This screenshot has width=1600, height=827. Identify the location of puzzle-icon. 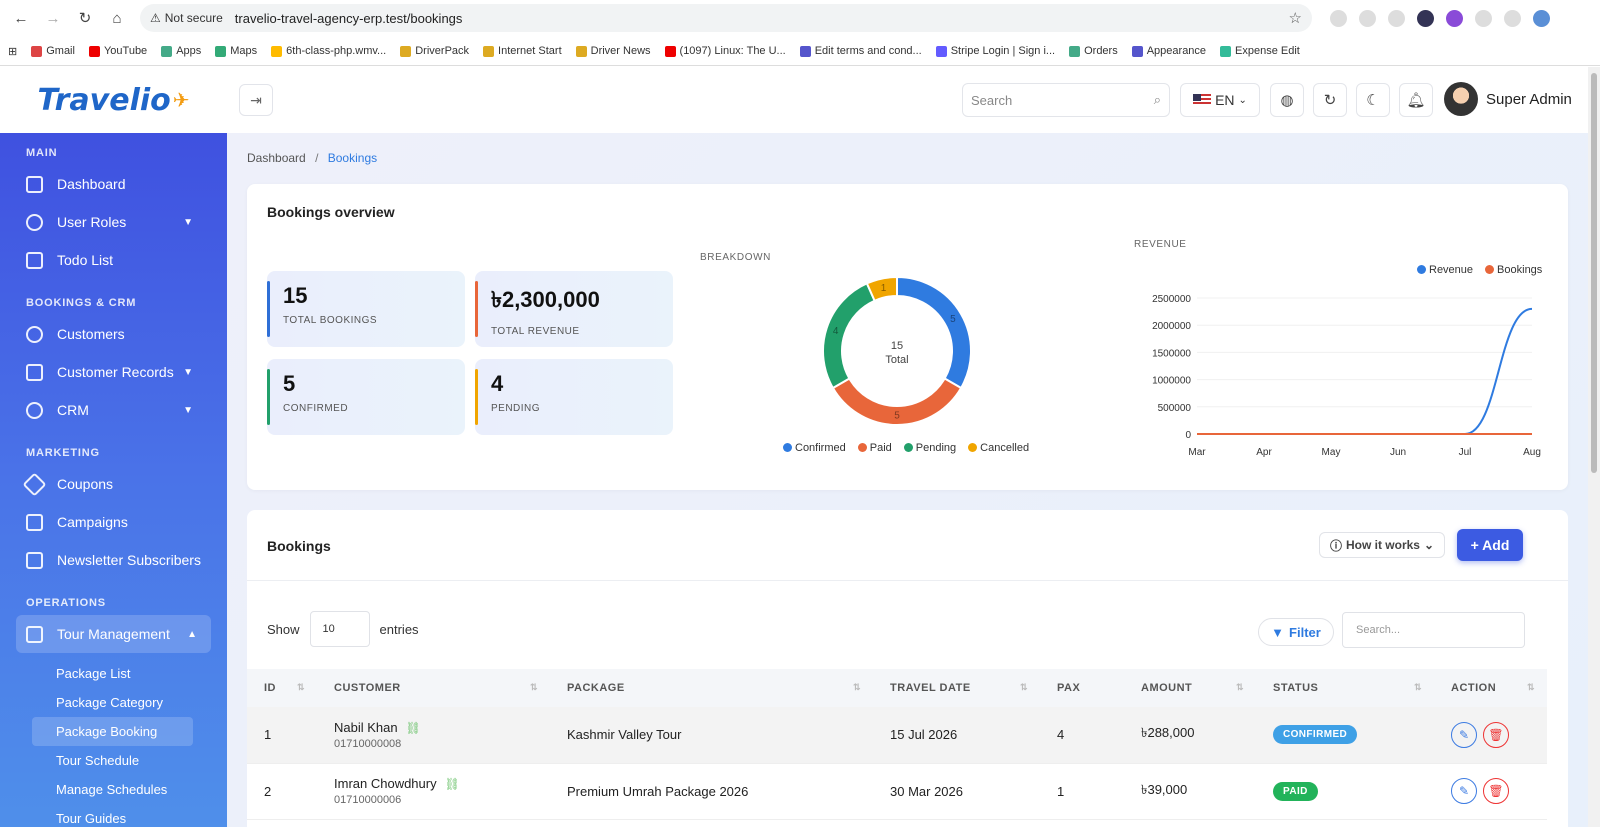
(1483, 18).